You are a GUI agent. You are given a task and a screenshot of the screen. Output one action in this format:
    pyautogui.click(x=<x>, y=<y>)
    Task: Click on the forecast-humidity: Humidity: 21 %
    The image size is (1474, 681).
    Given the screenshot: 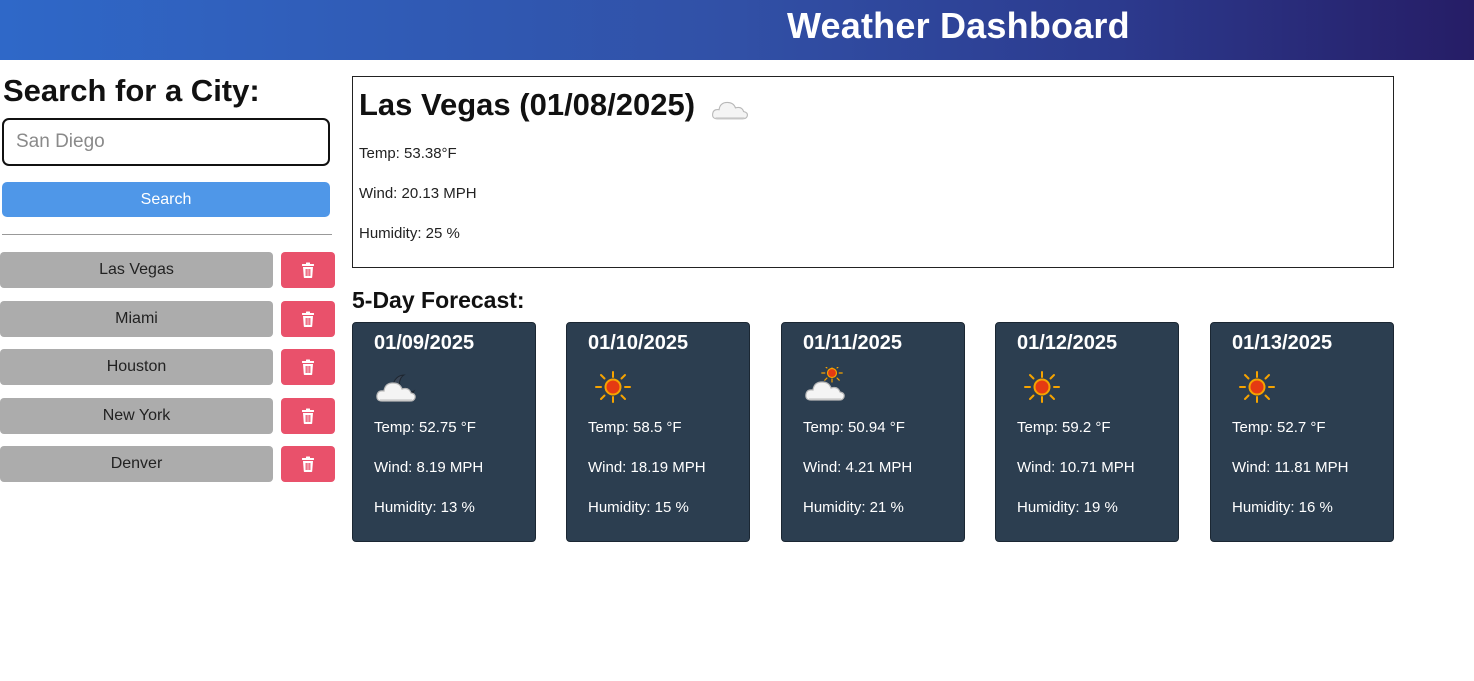 What is the action you would take?
    pyautogui.click(x=853, y=507)
    